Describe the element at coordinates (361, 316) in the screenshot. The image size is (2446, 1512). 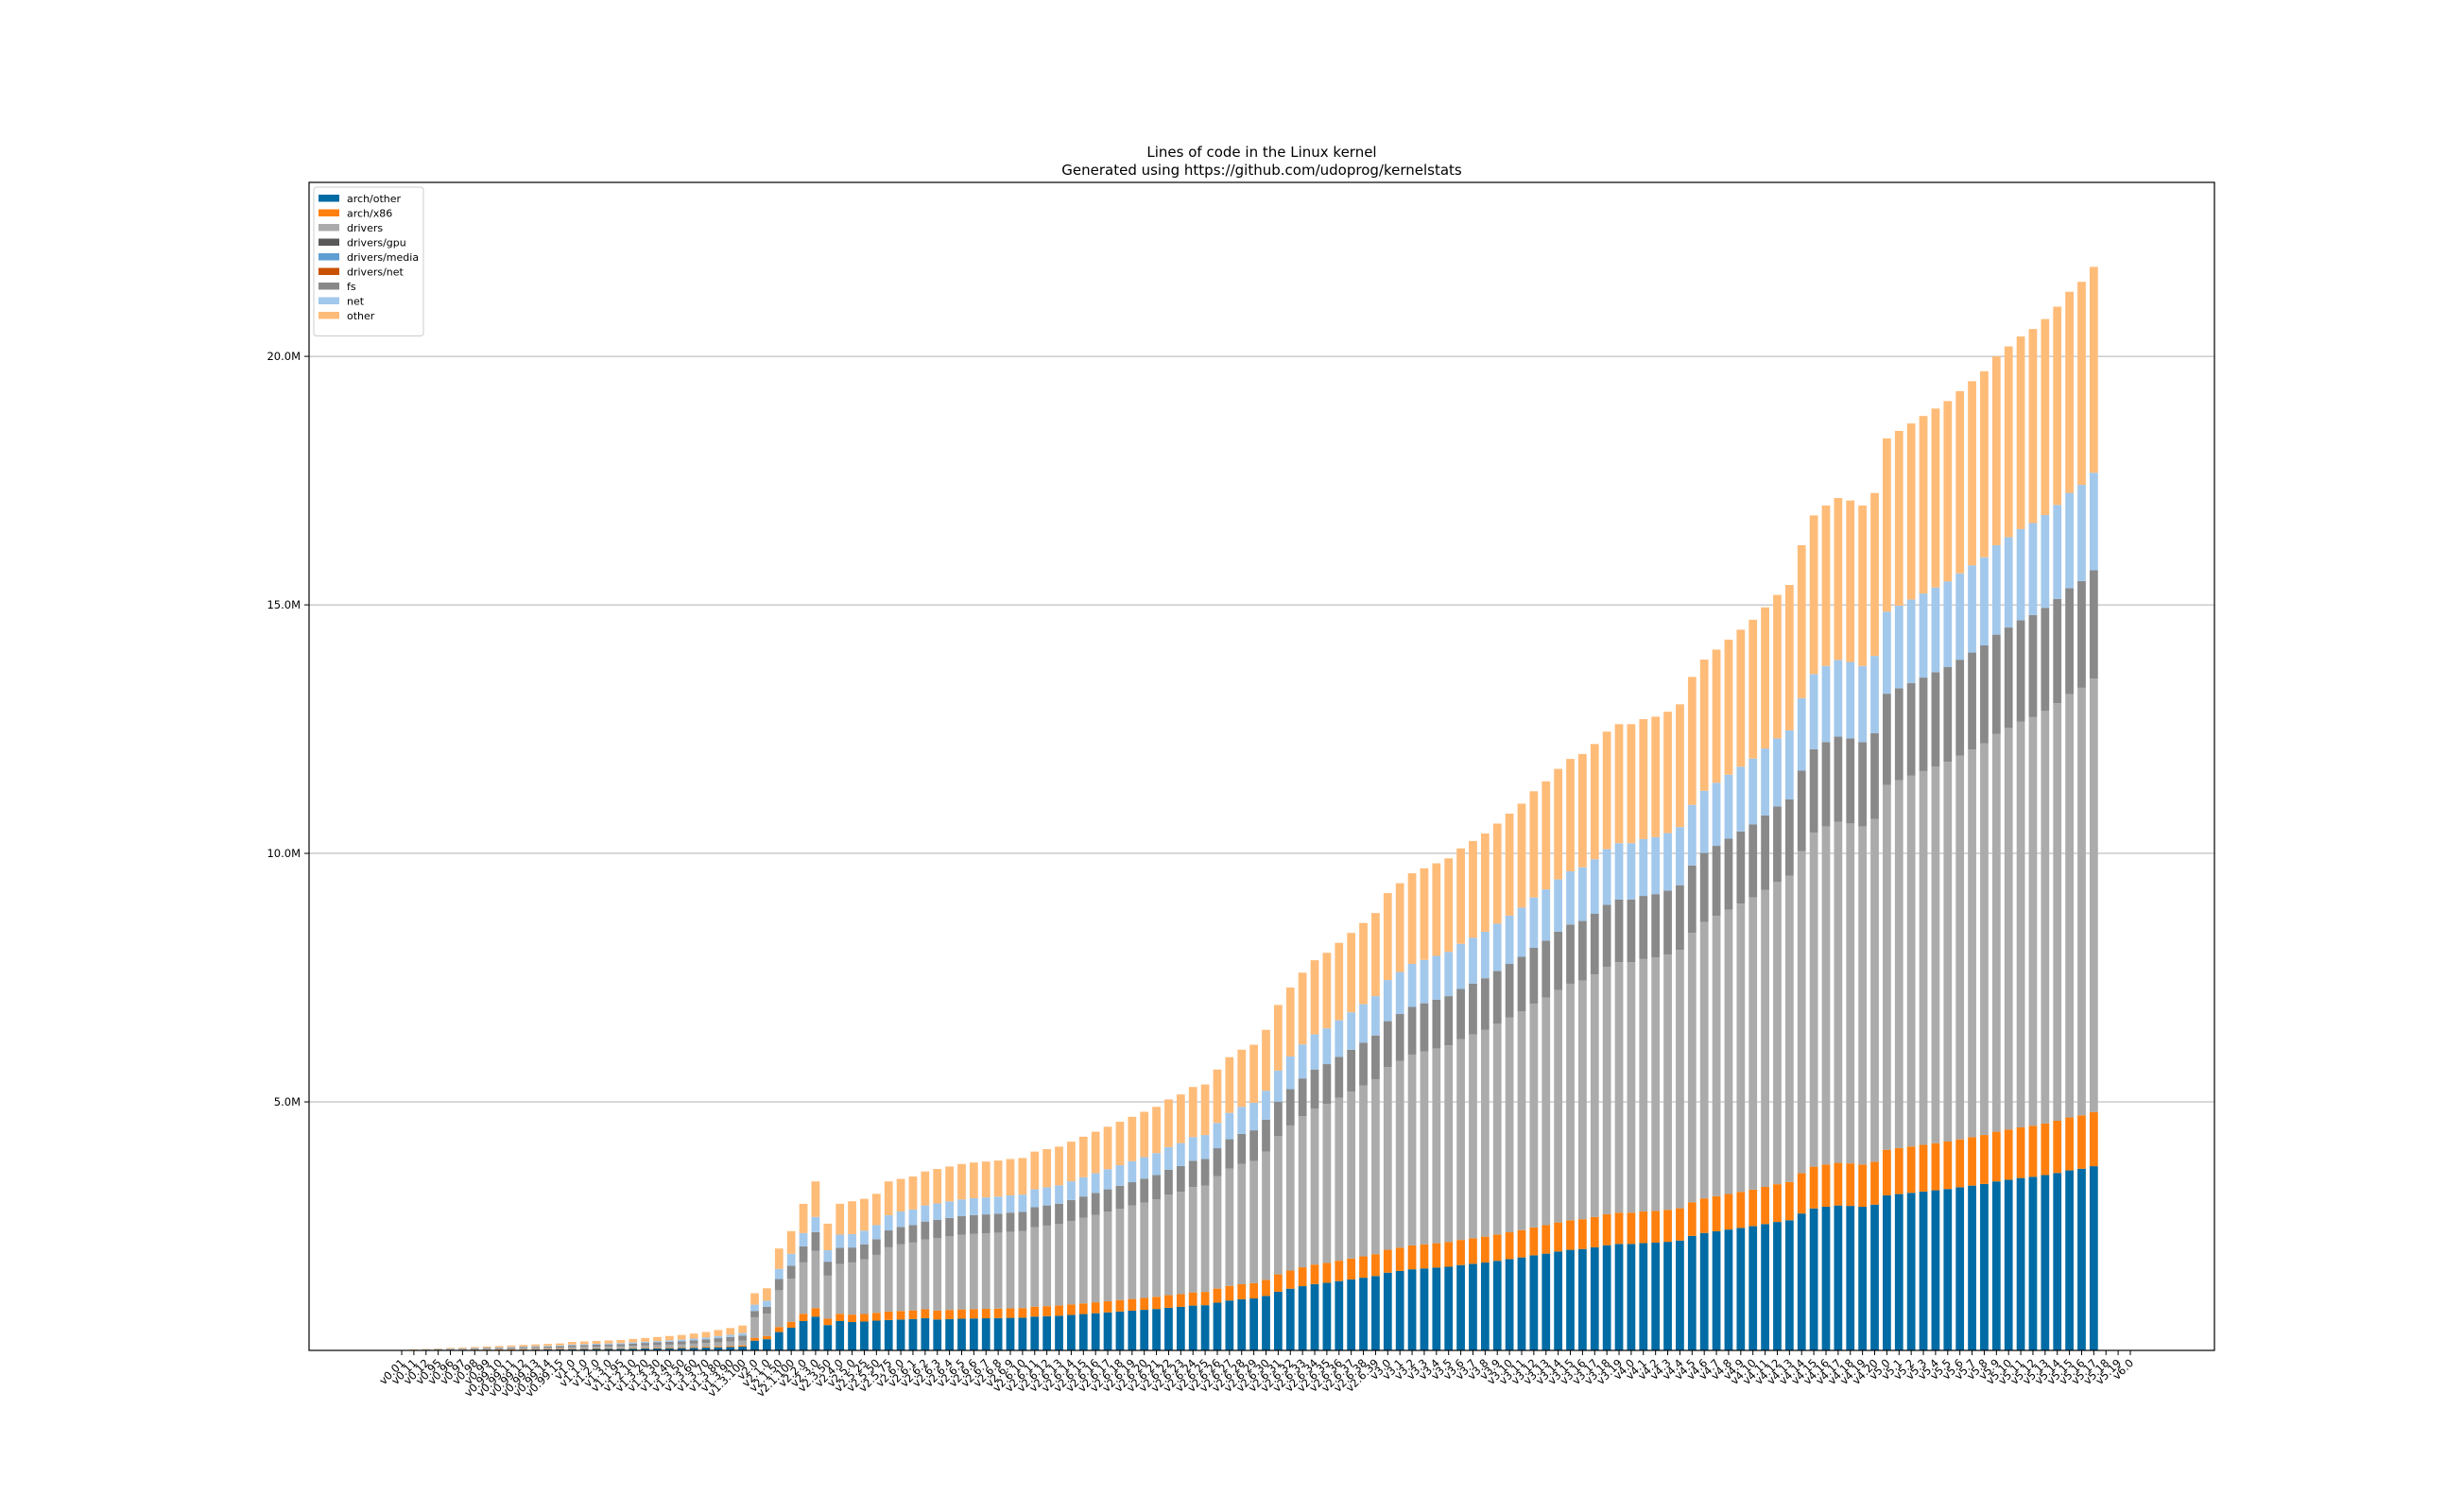
I see `legend-label: other` at that location.